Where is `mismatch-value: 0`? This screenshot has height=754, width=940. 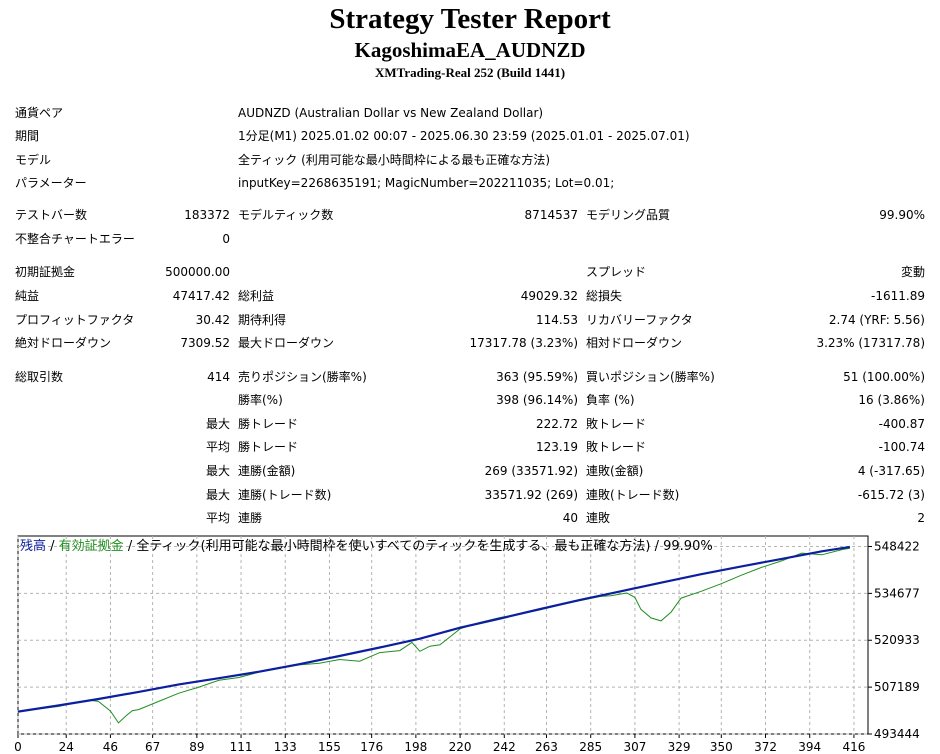
mismatch-value: 0 is located at coordinates (226, 239).